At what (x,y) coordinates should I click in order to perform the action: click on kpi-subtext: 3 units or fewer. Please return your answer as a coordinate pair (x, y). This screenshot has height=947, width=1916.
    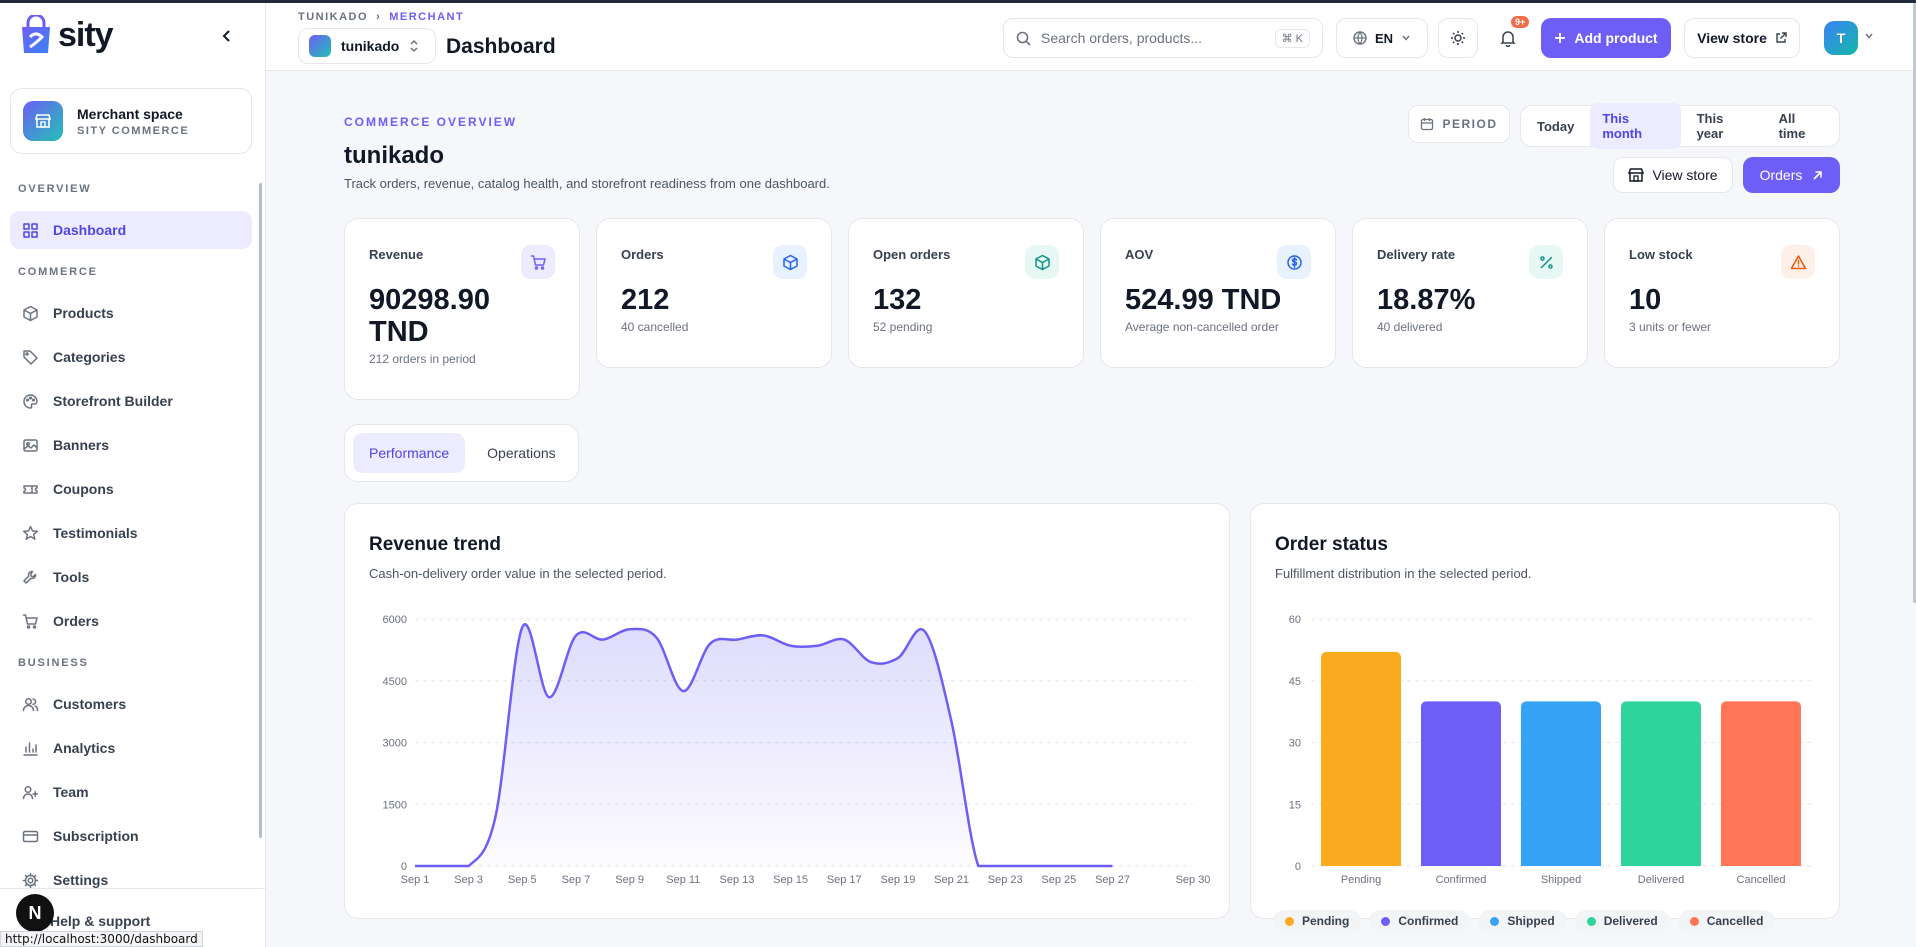
    Looking at the image, I should click on (1670, 327).